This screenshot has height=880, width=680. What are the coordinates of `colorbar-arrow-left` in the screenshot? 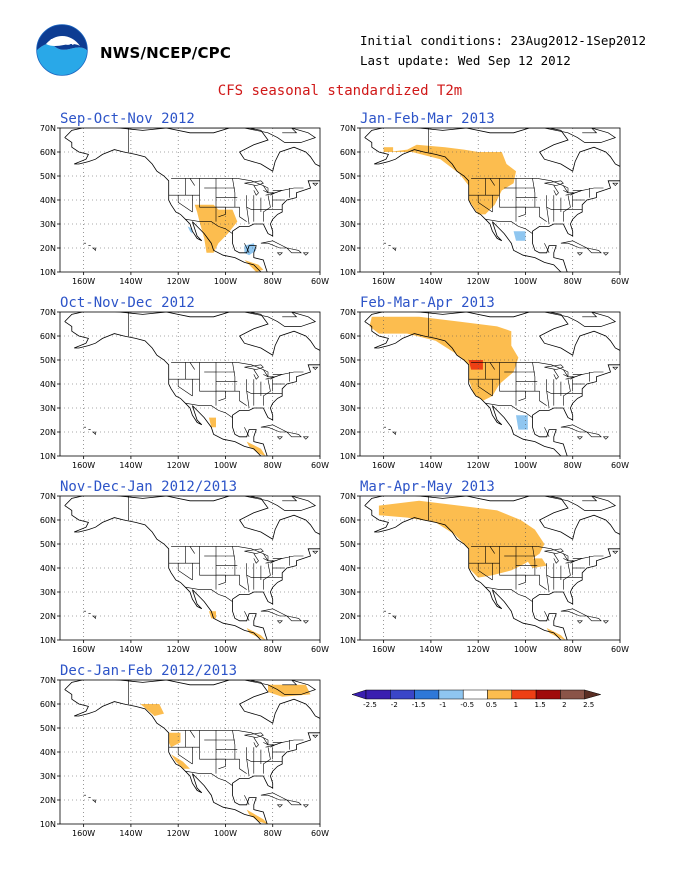 It's located at (359, 694).